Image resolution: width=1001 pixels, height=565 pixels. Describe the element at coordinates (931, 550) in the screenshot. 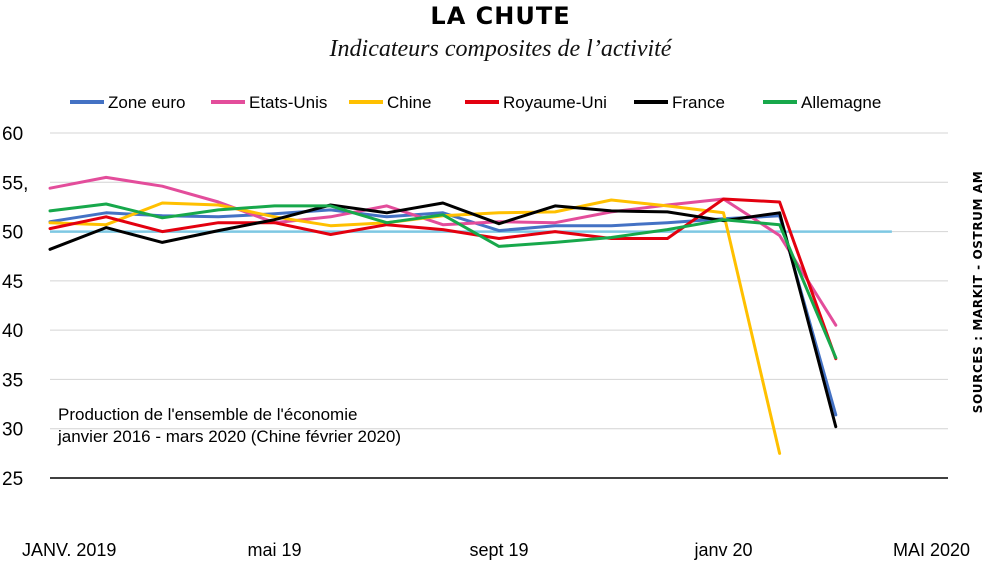

I see `x-tick-label: MAI 2020` at that location.